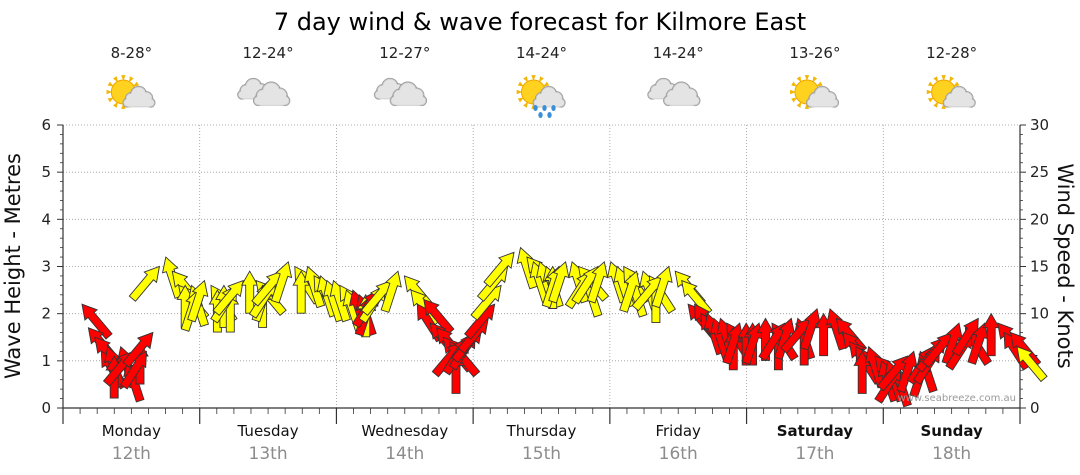 The width and height of the screenshot is (1080, 475). What do you see at coordinates (131, 431) in the screenshot?
I see `day-name: Monday` at bounding box center [131, 431].